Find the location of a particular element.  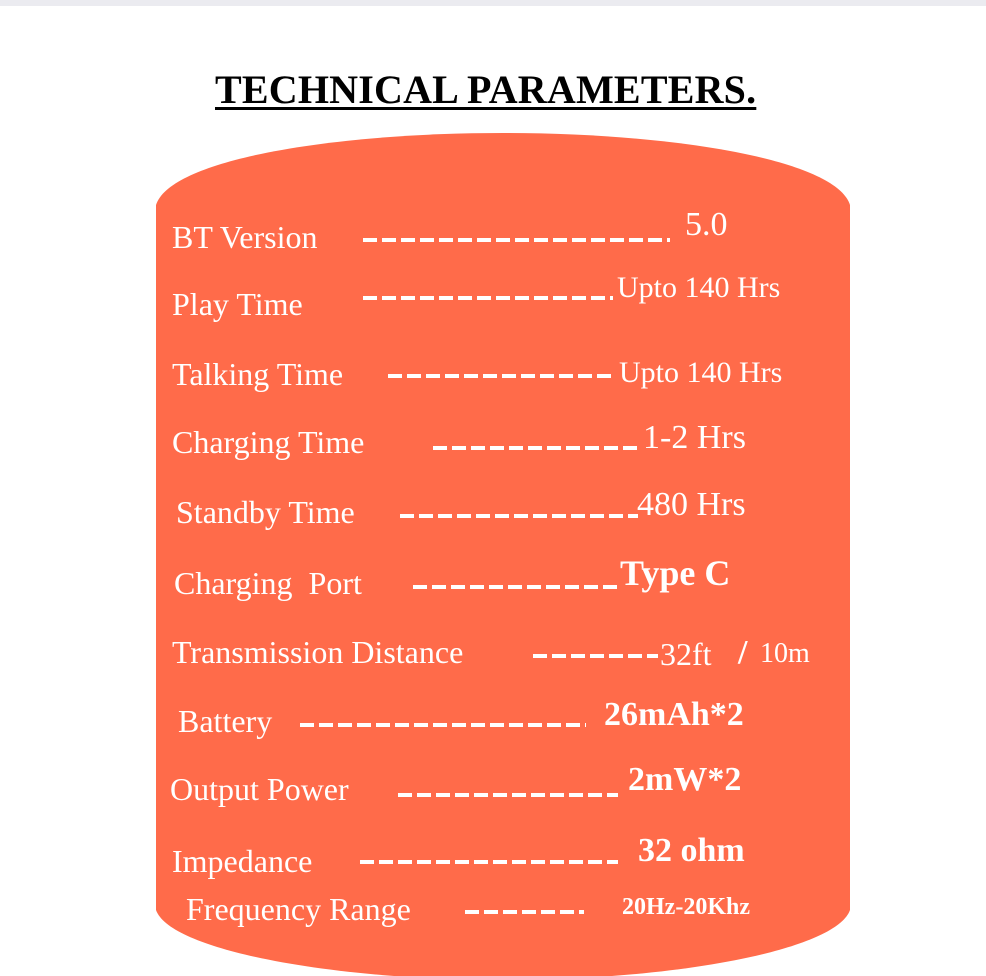

param-value: 1-2 Hrs is located at coordinates (694, 437).